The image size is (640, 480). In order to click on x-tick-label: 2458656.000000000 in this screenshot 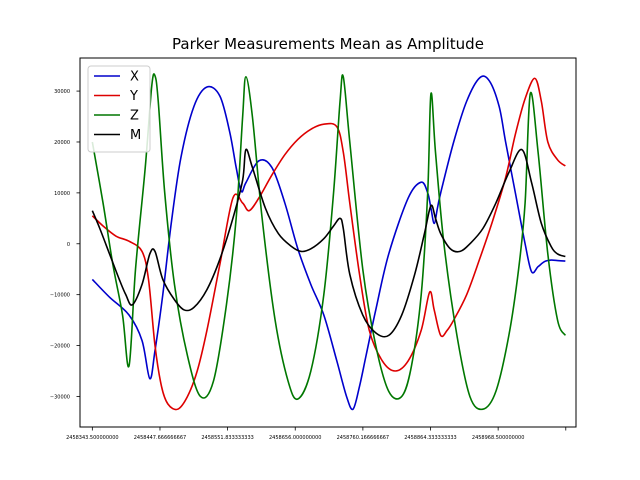, I will do `click(295, 438)`.